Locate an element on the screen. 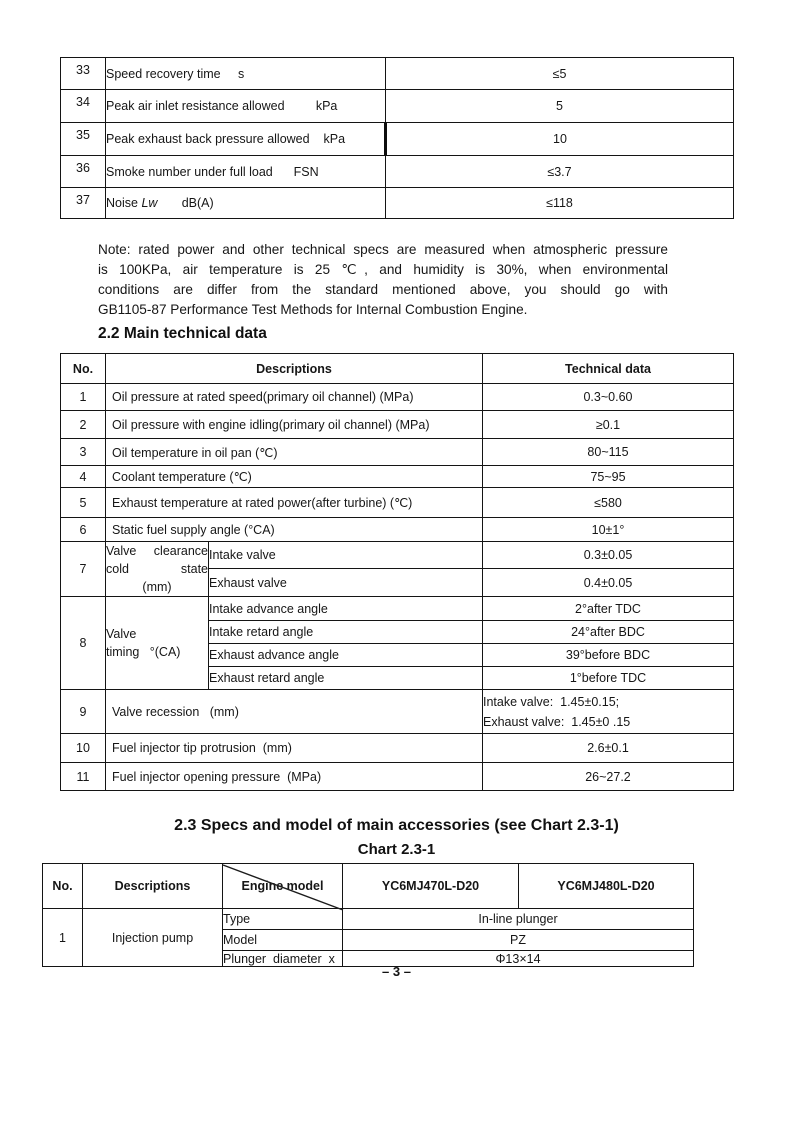 Image resolution: width=793 pixels, height=1122 pixels. table-row: Exhaust retard angle 1°before TDC is located at coordinates (397, 678).